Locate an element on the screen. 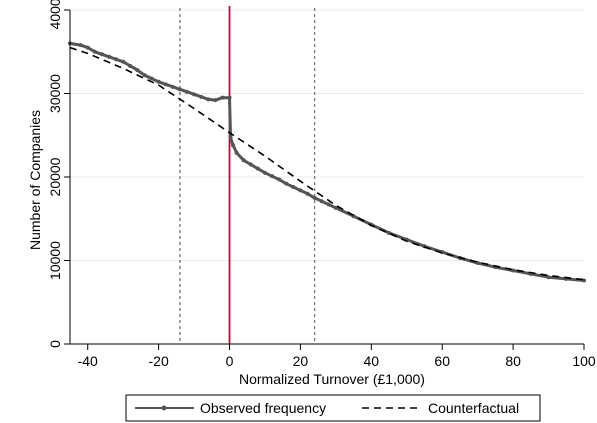  x-tick-label: 100 is located at coordinates (584, 361).